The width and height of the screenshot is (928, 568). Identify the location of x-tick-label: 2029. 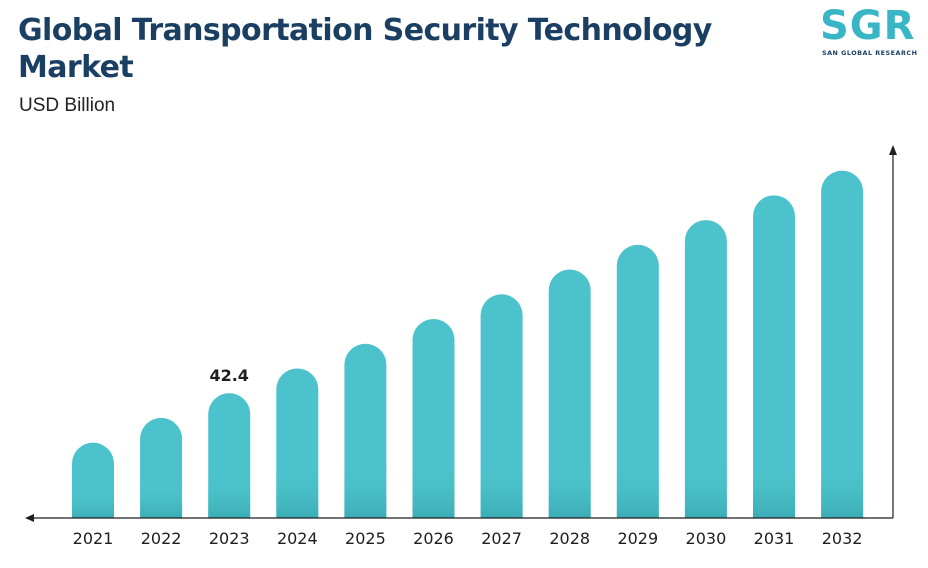
(637, 538).